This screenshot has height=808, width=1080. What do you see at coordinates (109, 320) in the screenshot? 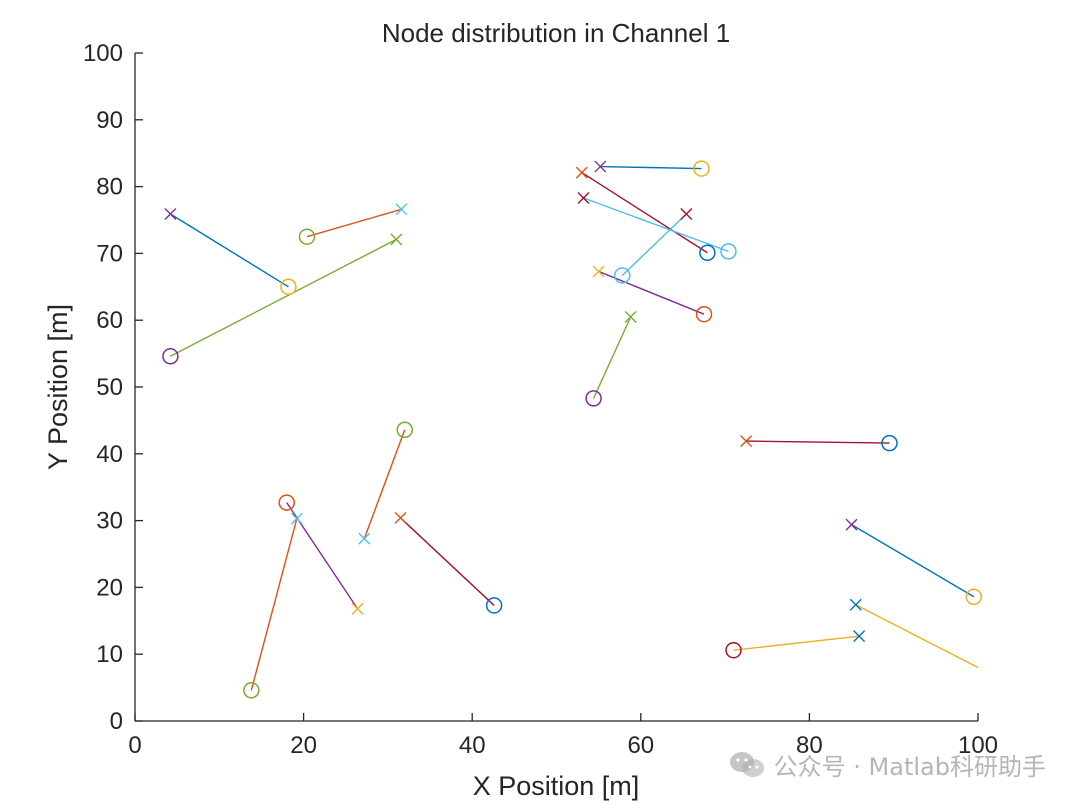
I see `y-tick-label: 60` at bounding box center [109, 320].